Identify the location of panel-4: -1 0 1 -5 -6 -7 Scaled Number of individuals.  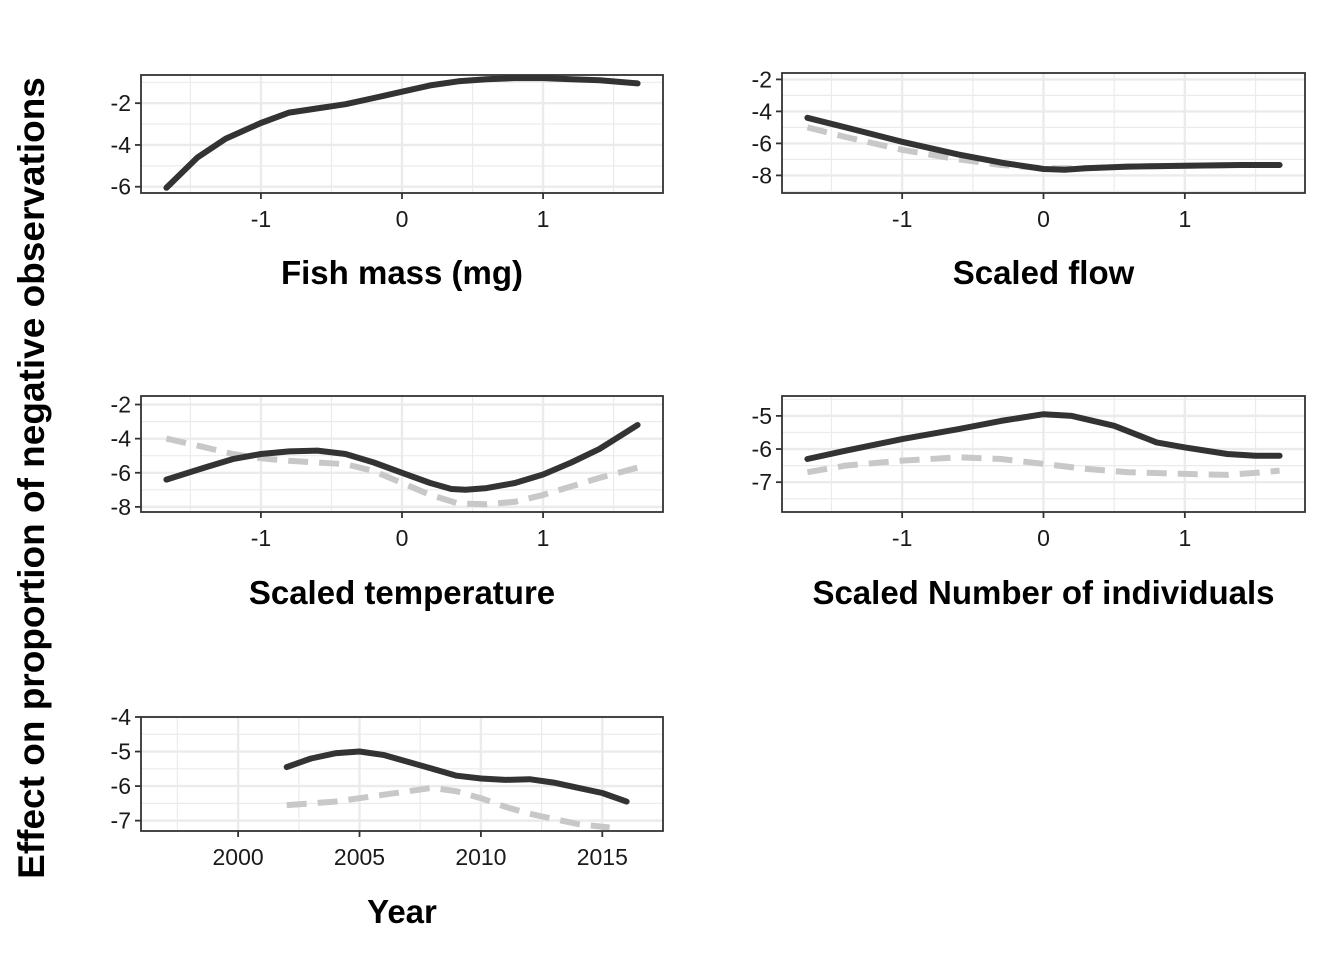
(1029, 503).